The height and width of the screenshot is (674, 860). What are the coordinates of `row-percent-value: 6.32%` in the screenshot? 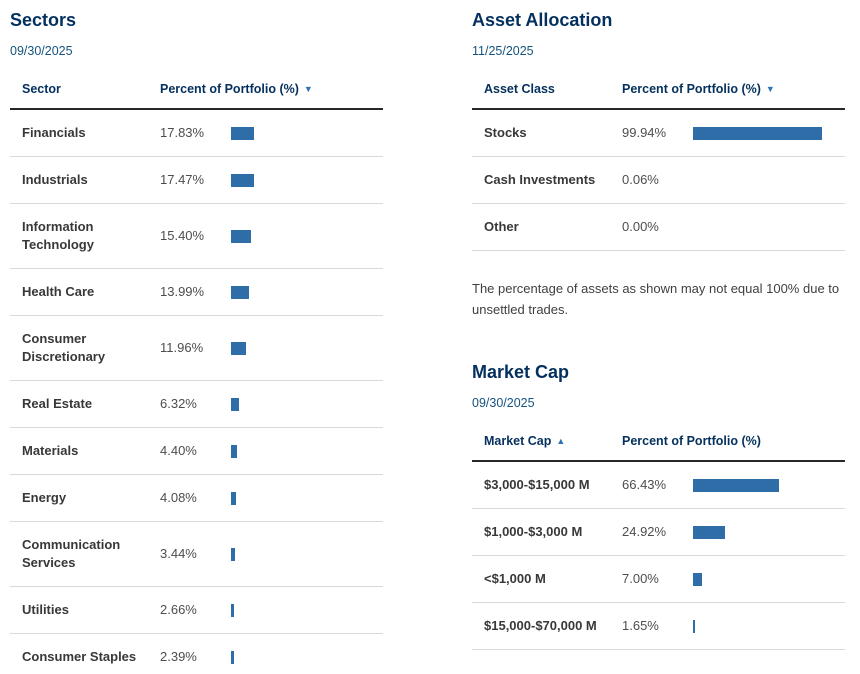 It's located at (195, 404).